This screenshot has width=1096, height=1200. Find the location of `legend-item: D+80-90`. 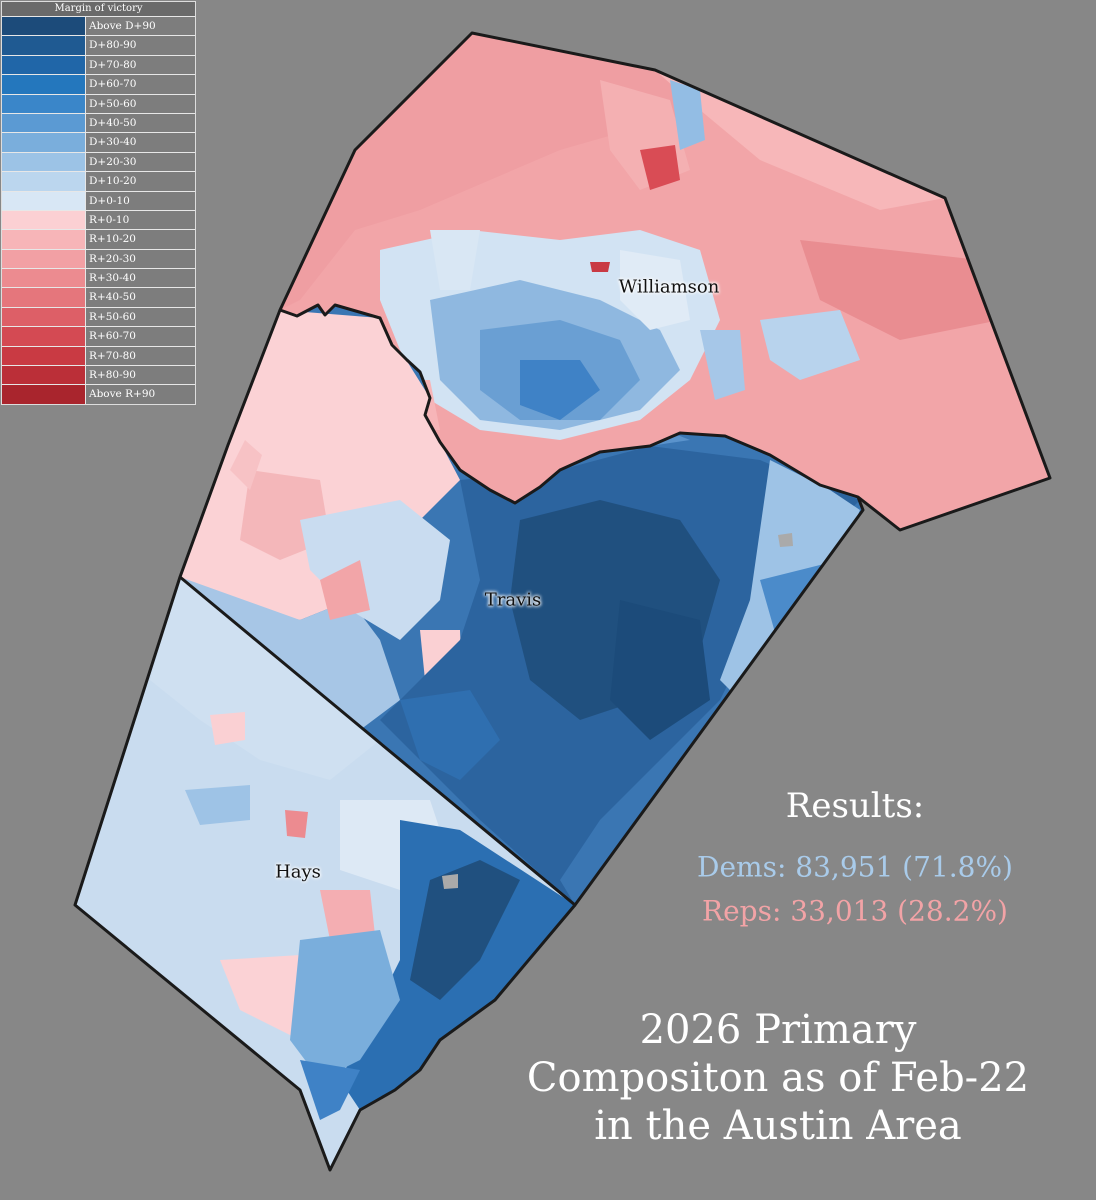

legend-item: D+80-90 is located at coordinates (98, 45).